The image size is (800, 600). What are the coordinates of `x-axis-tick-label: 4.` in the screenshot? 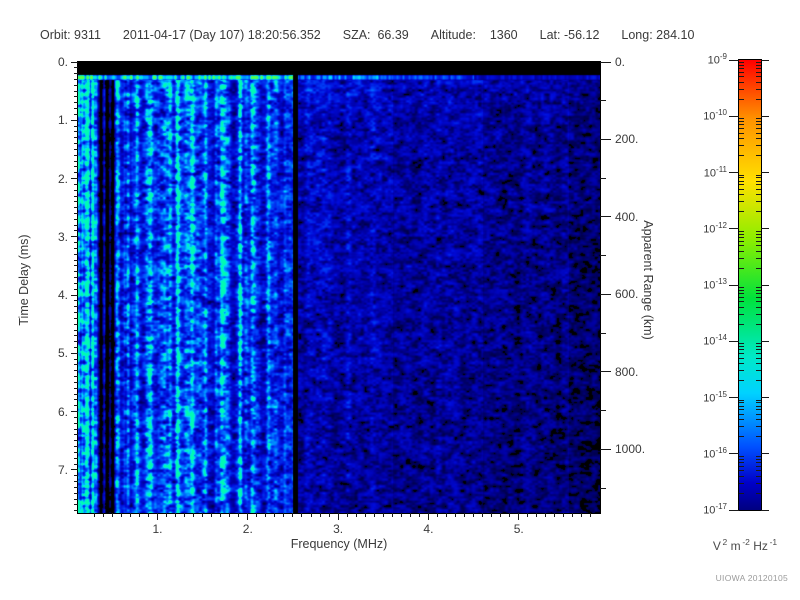 It's located at (428, 529).